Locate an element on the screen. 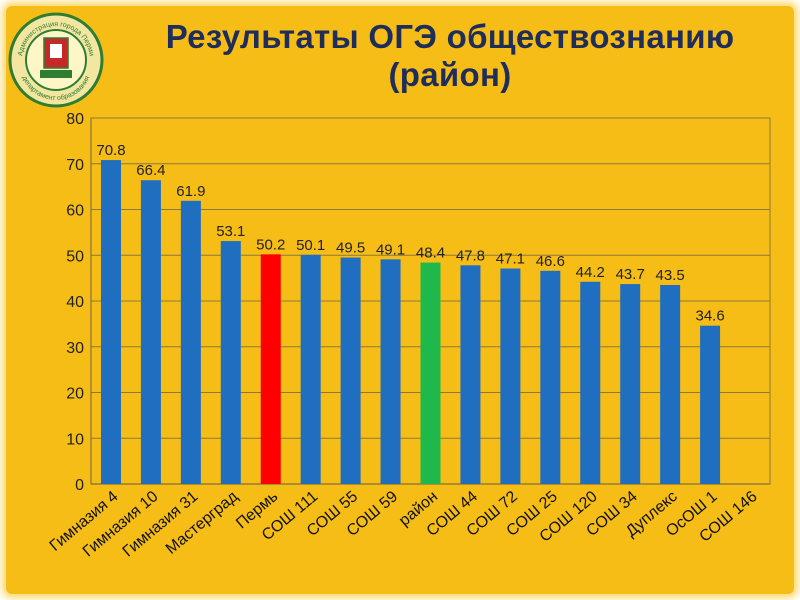 The width and height of the screenshot is (800, 600). data-label: 43.7 is located at coordinates (630, 274).